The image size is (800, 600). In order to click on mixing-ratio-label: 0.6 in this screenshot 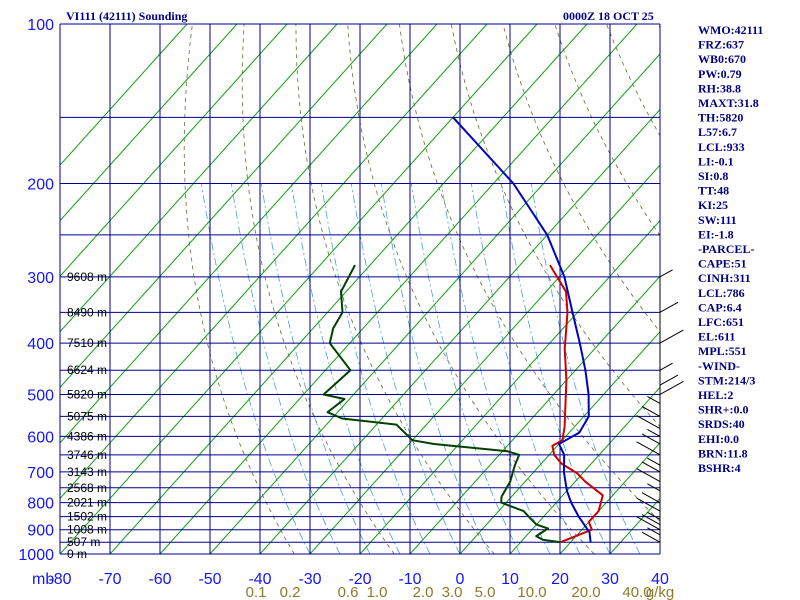, I will do `click(348, 592)`.